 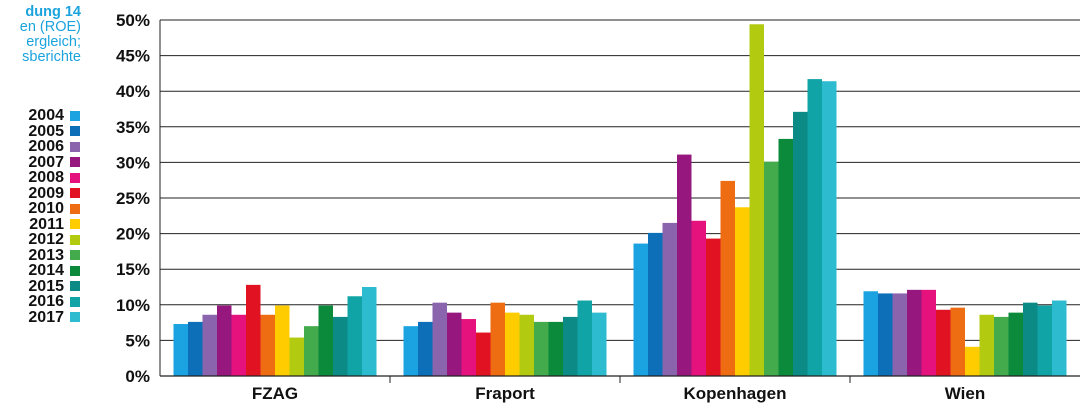 What do you see at coordinates (800, 244) in the screenshot?
I see `bar-kopenhagen-2015` at bounding box center [800, 244].